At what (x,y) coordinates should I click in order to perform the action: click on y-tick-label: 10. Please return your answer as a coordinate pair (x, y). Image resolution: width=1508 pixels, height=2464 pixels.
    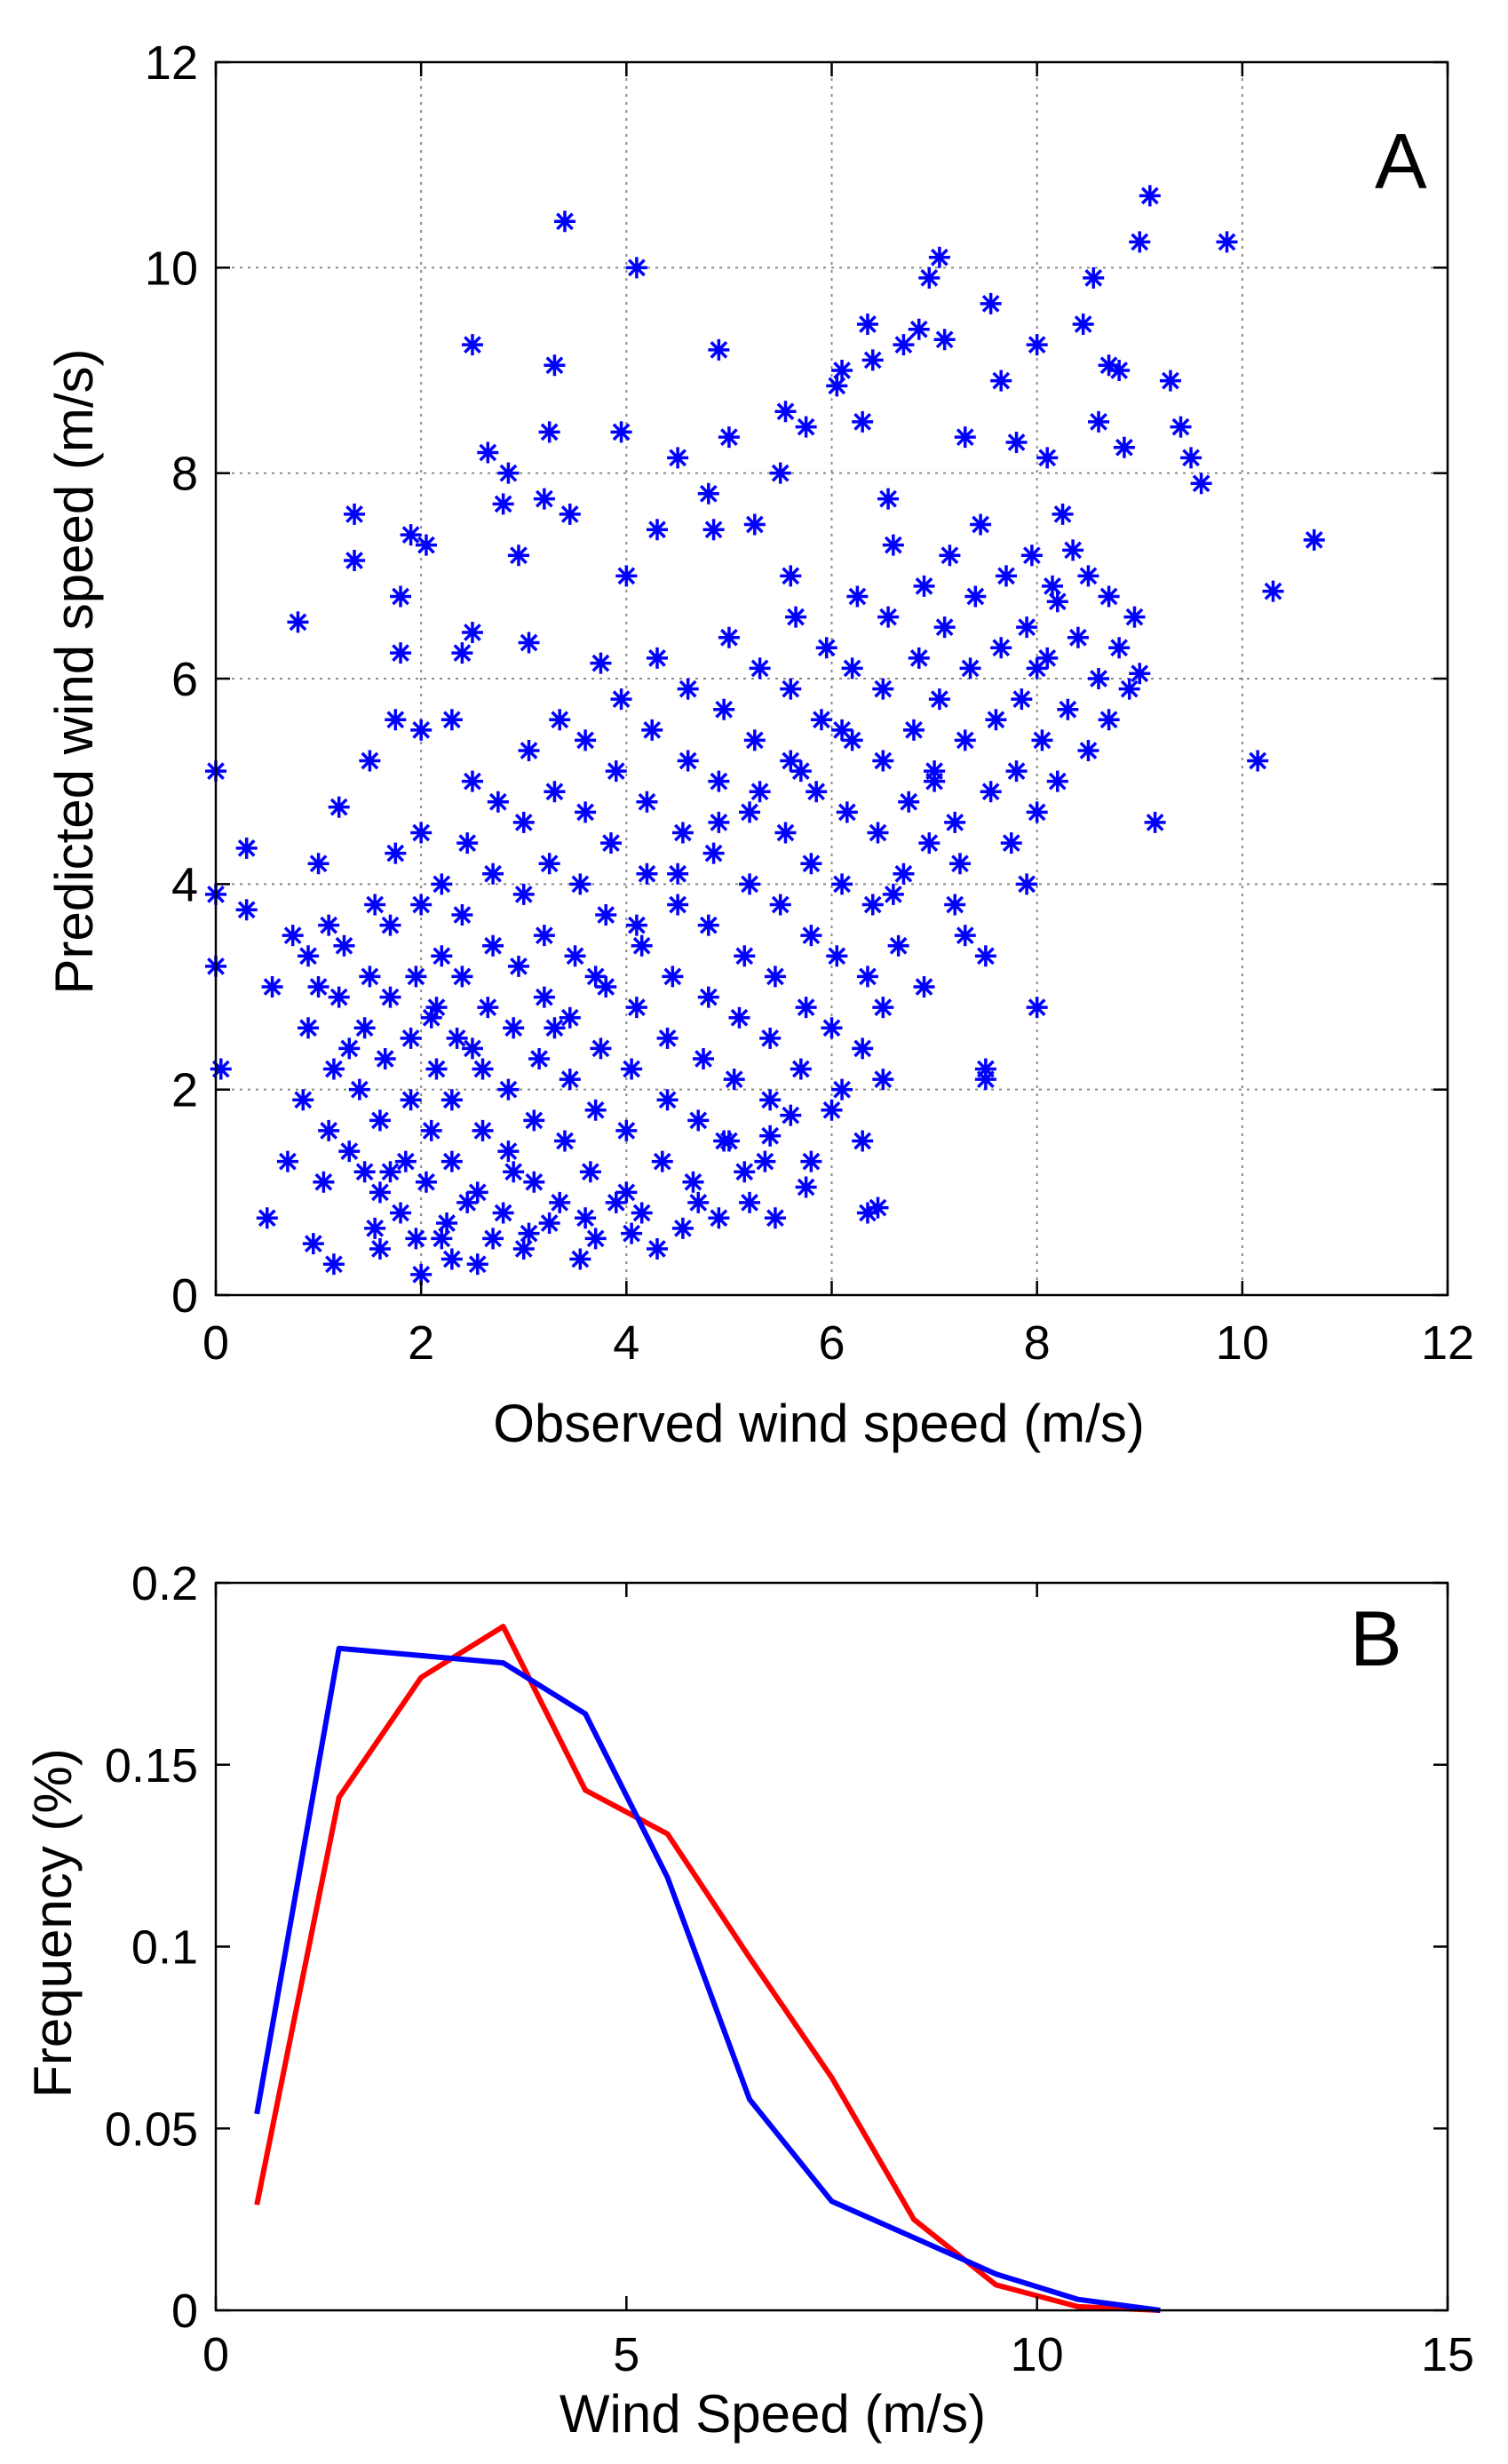
    Looking at the image, I should click on (171, 268).